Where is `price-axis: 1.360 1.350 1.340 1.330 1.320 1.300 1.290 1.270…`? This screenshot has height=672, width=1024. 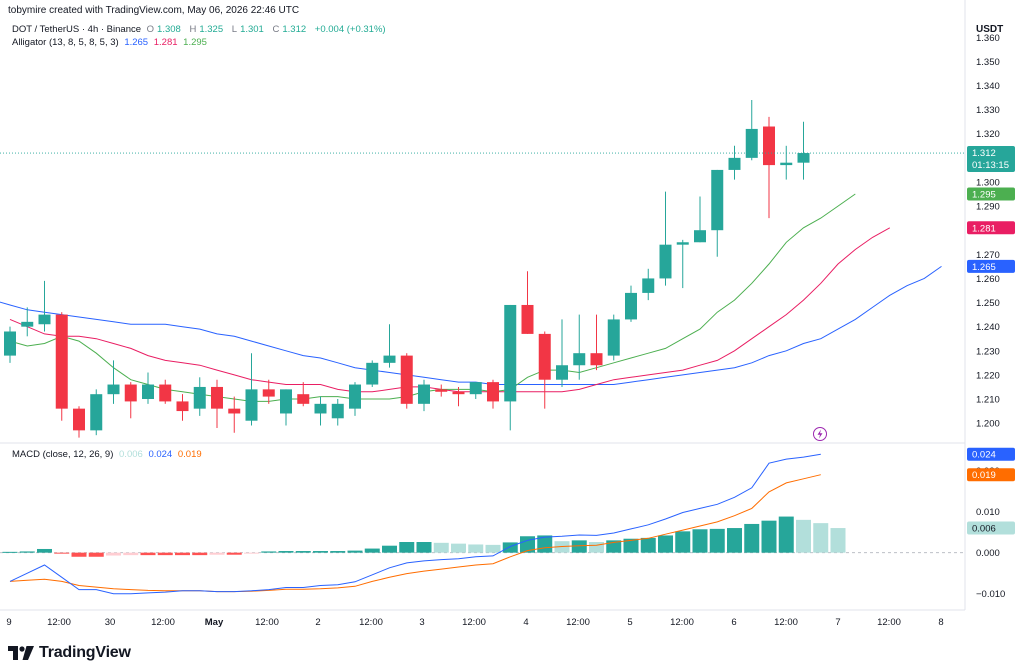
price-axis: 1.360 1.350 1.340 1.330 1.320 1.300 1.290 1.270… is located at coordinates (988, 231).